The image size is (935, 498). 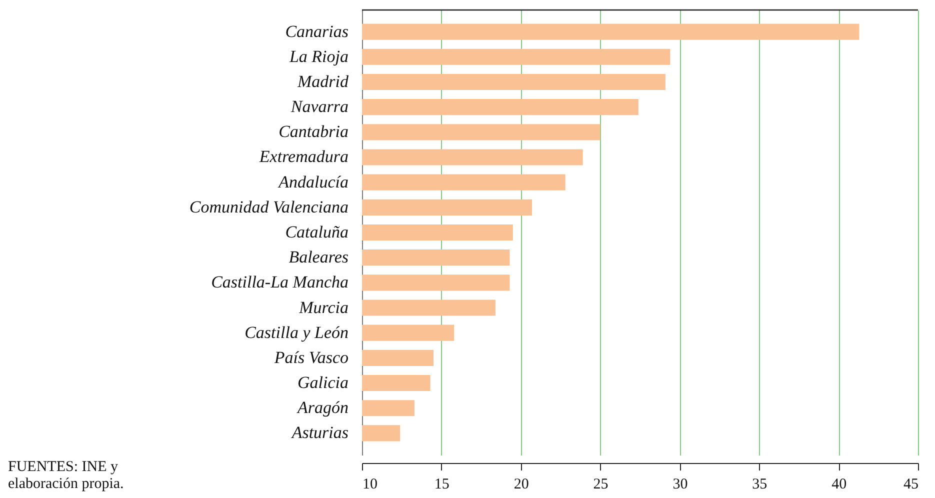 What do you see at coordinates (66, 476) in the screenshot?
I see `source-note: FUENTES: INE y elaboración propia.` at bounding box center [66, 476].